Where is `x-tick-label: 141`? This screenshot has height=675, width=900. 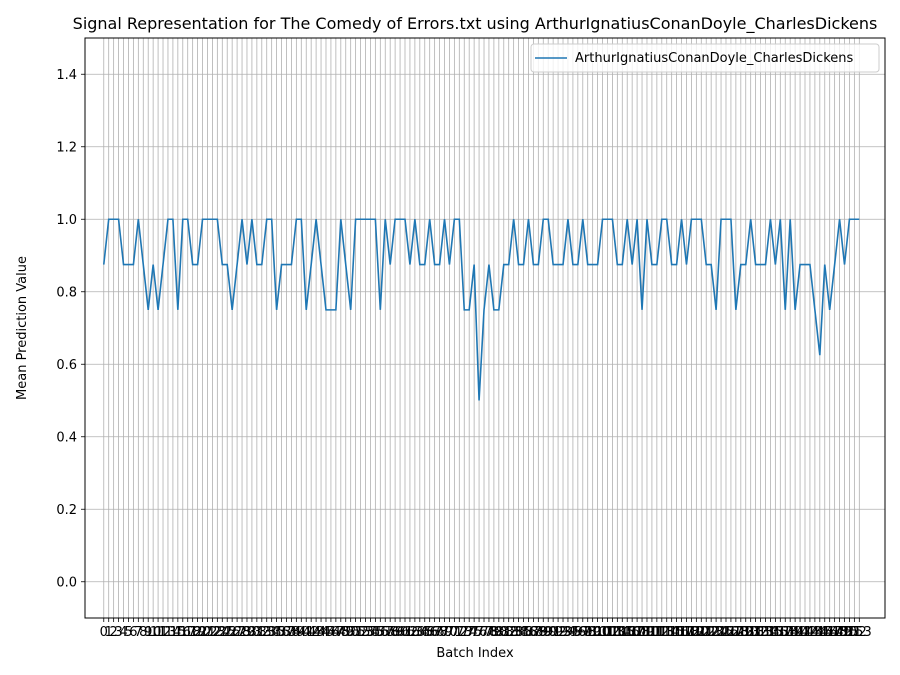 x-tick-label: 141 is located at coordinates (800, 632).